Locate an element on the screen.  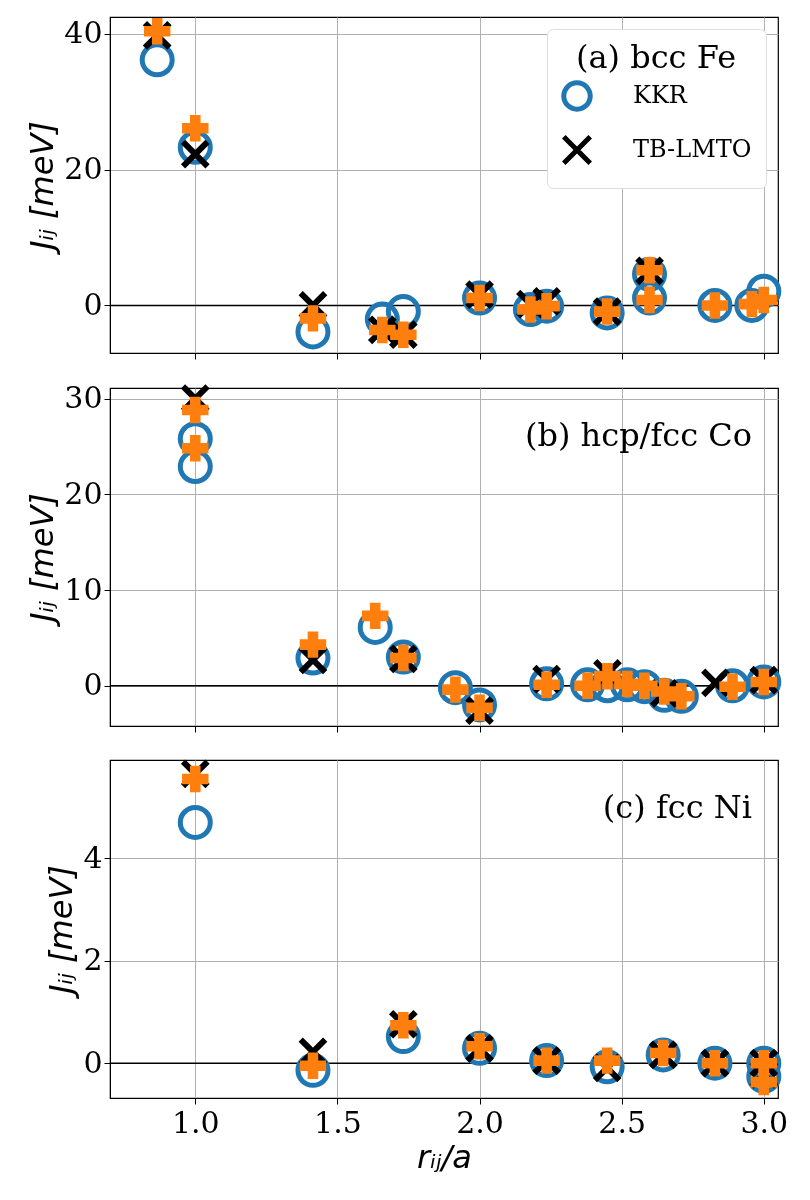
x-tick-label: 2.5 is located at coordinates (622, 1122).